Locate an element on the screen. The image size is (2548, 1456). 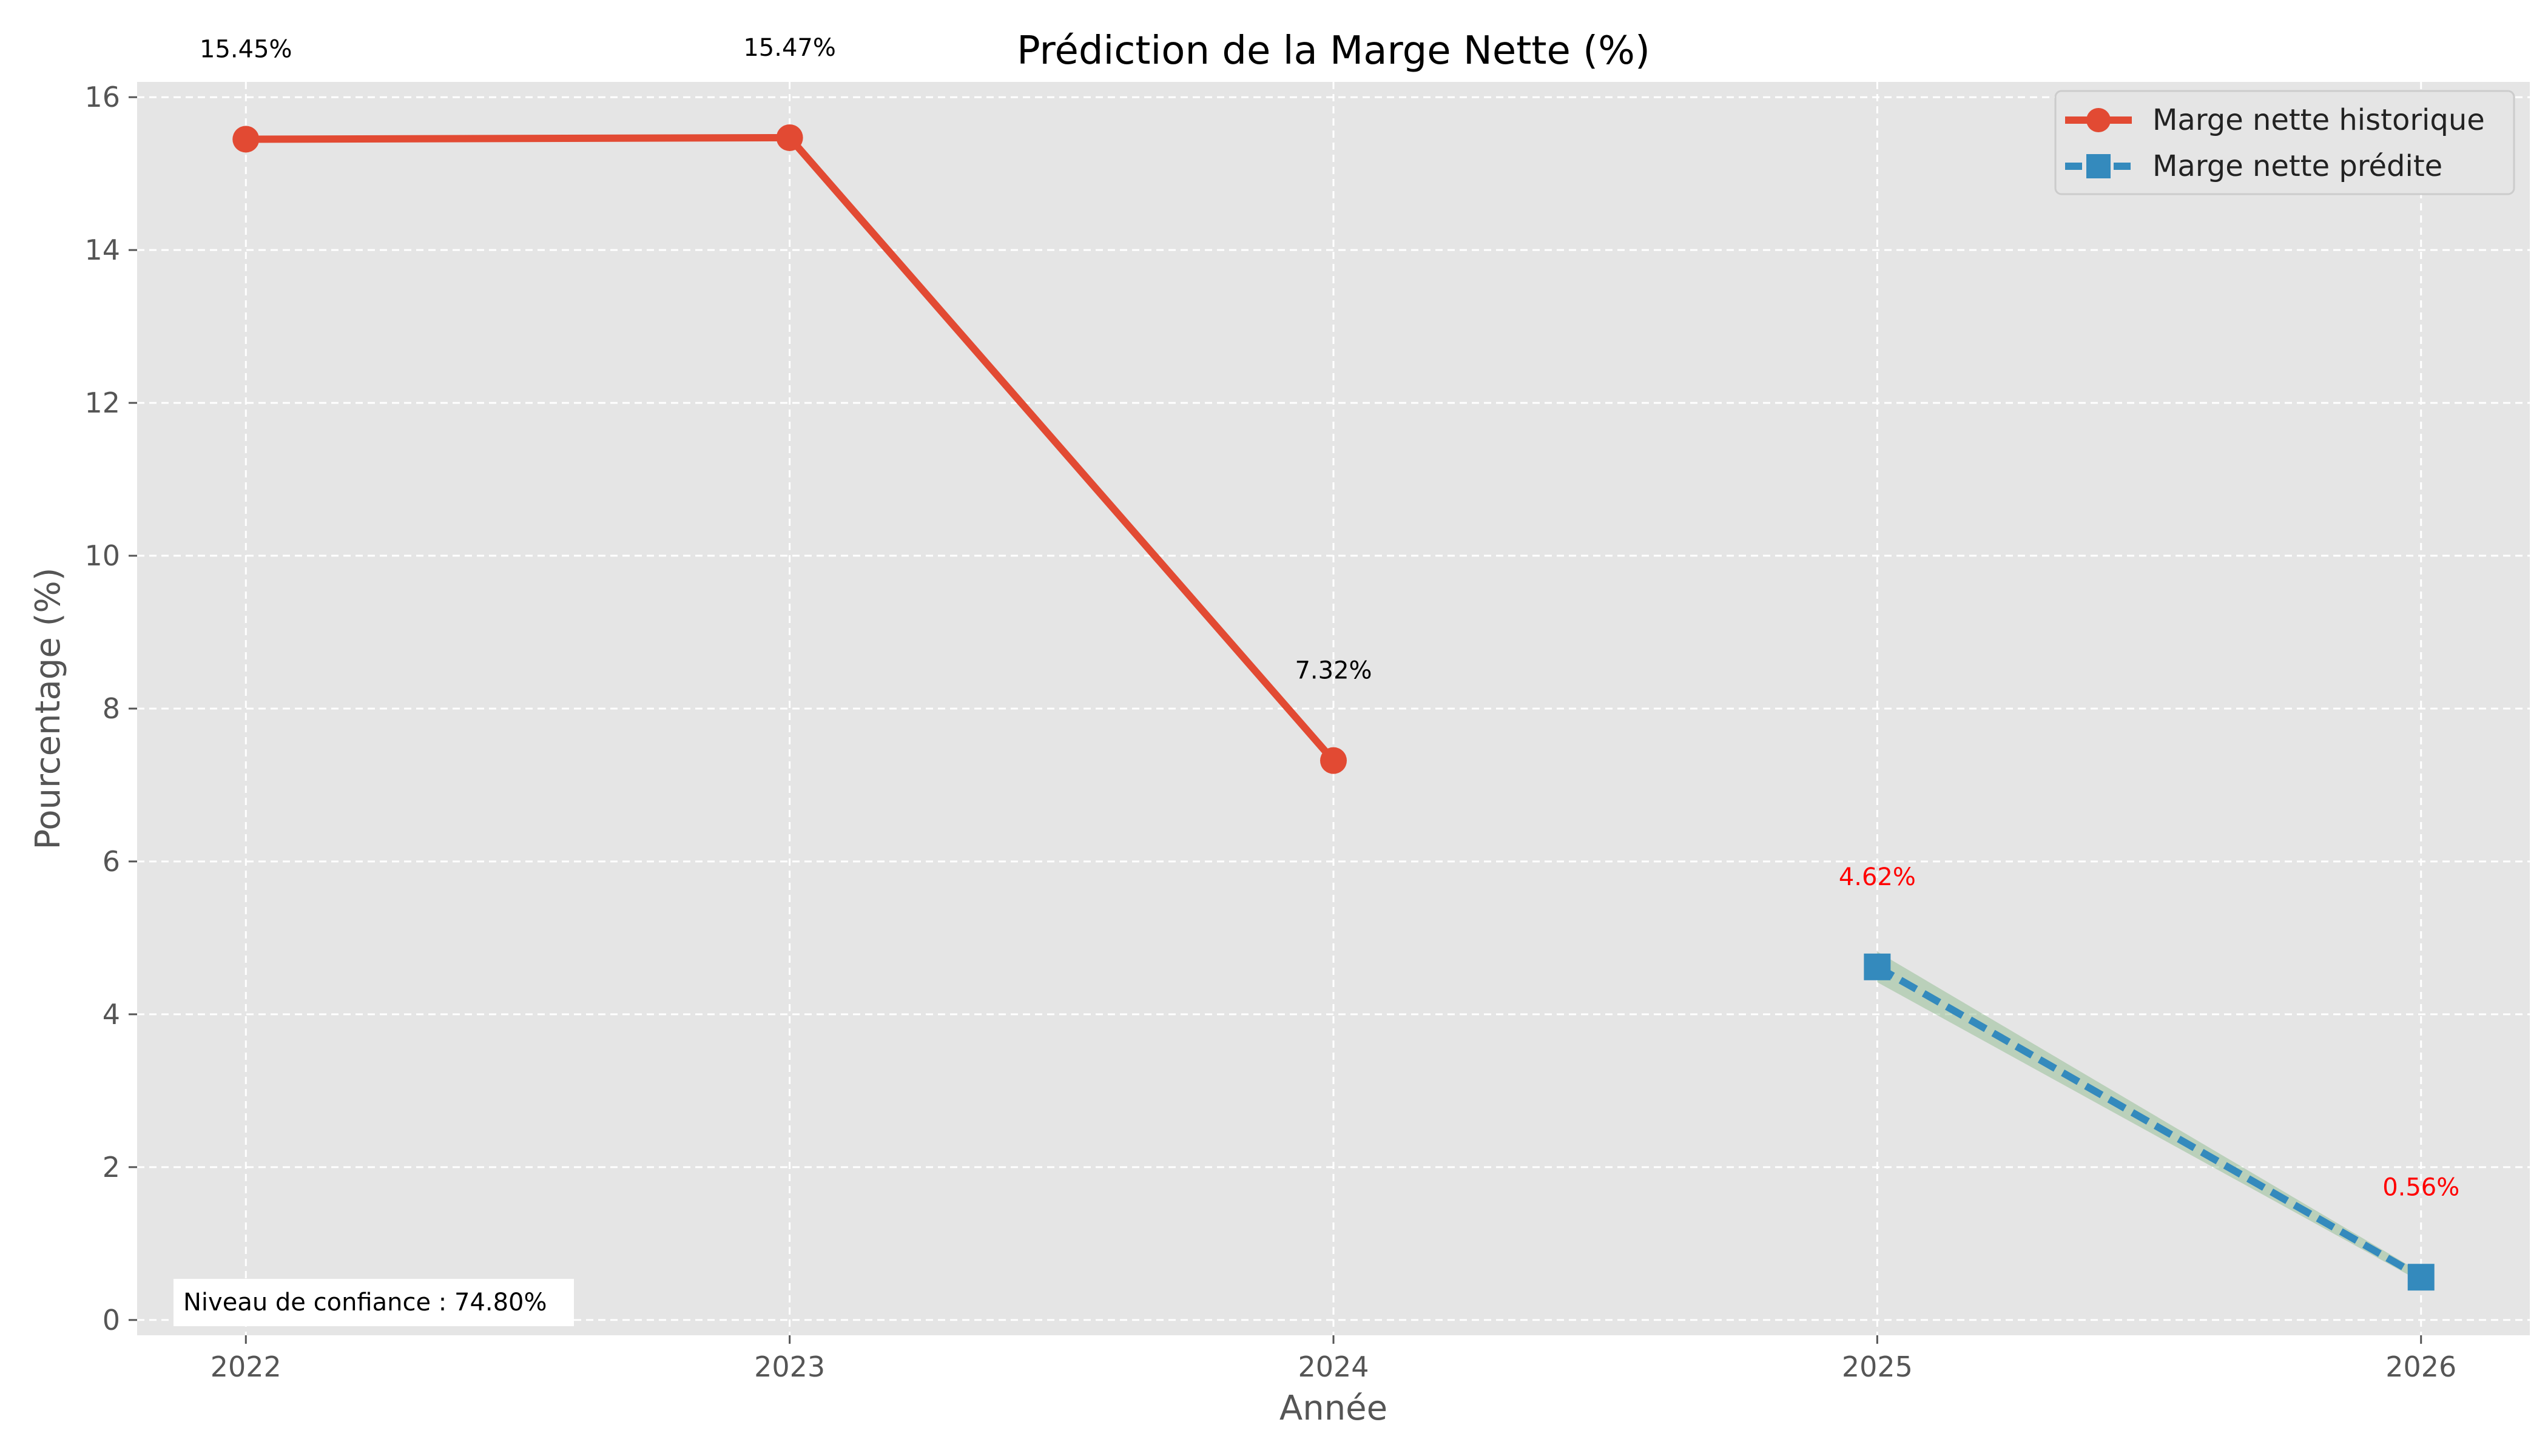
legend-marker-historique is located at coordinates (2098, 120).